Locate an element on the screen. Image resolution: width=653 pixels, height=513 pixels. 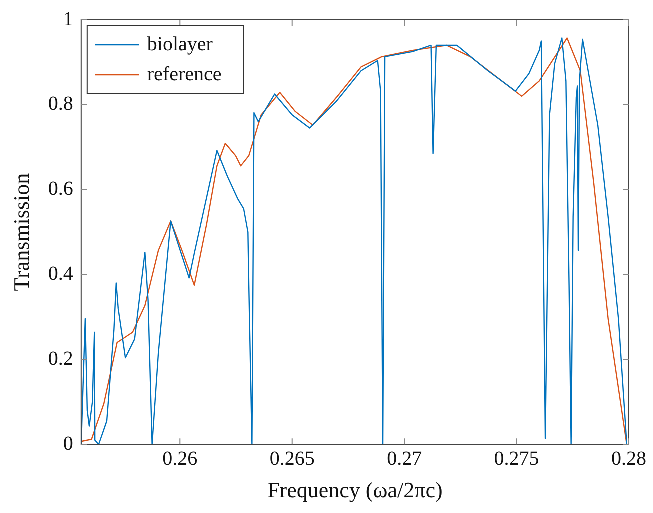
x-tick-label: 0.27 is located at coordinates (404, 459).